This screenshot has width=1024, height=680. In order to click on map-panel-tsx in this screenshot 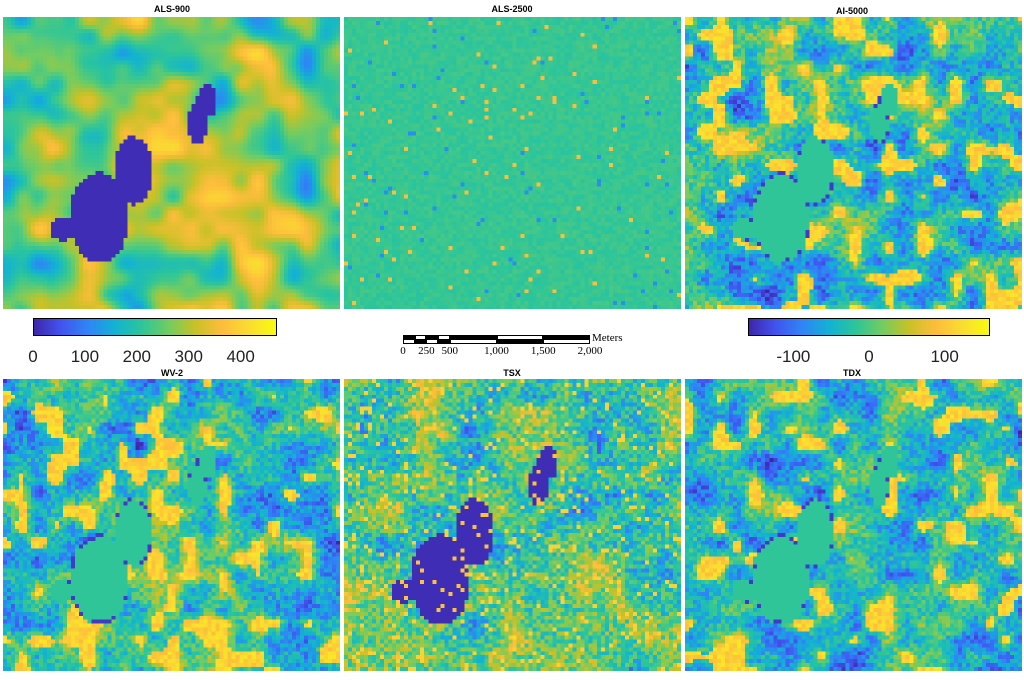, I will do `click(512, 525)`.